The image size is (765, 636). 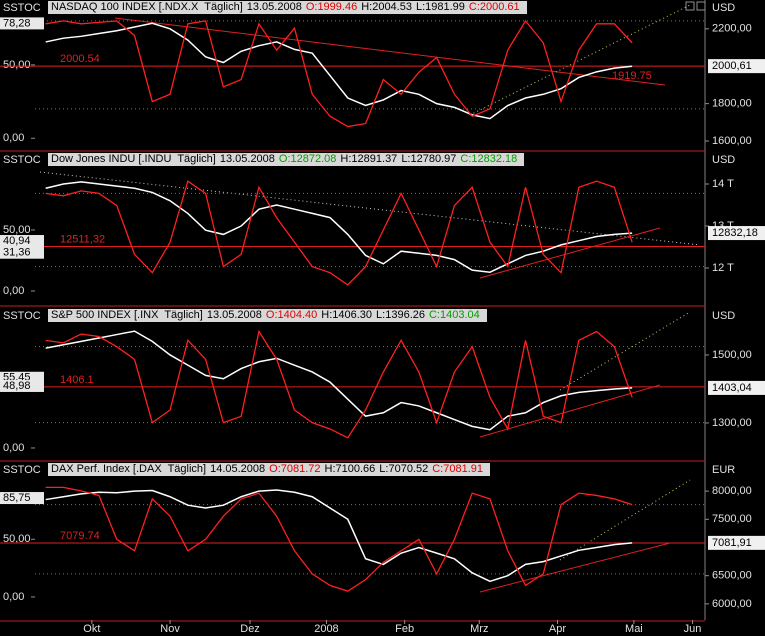 I want to click on y2-tick-label: 6500,00, so click(x=732, y=576).